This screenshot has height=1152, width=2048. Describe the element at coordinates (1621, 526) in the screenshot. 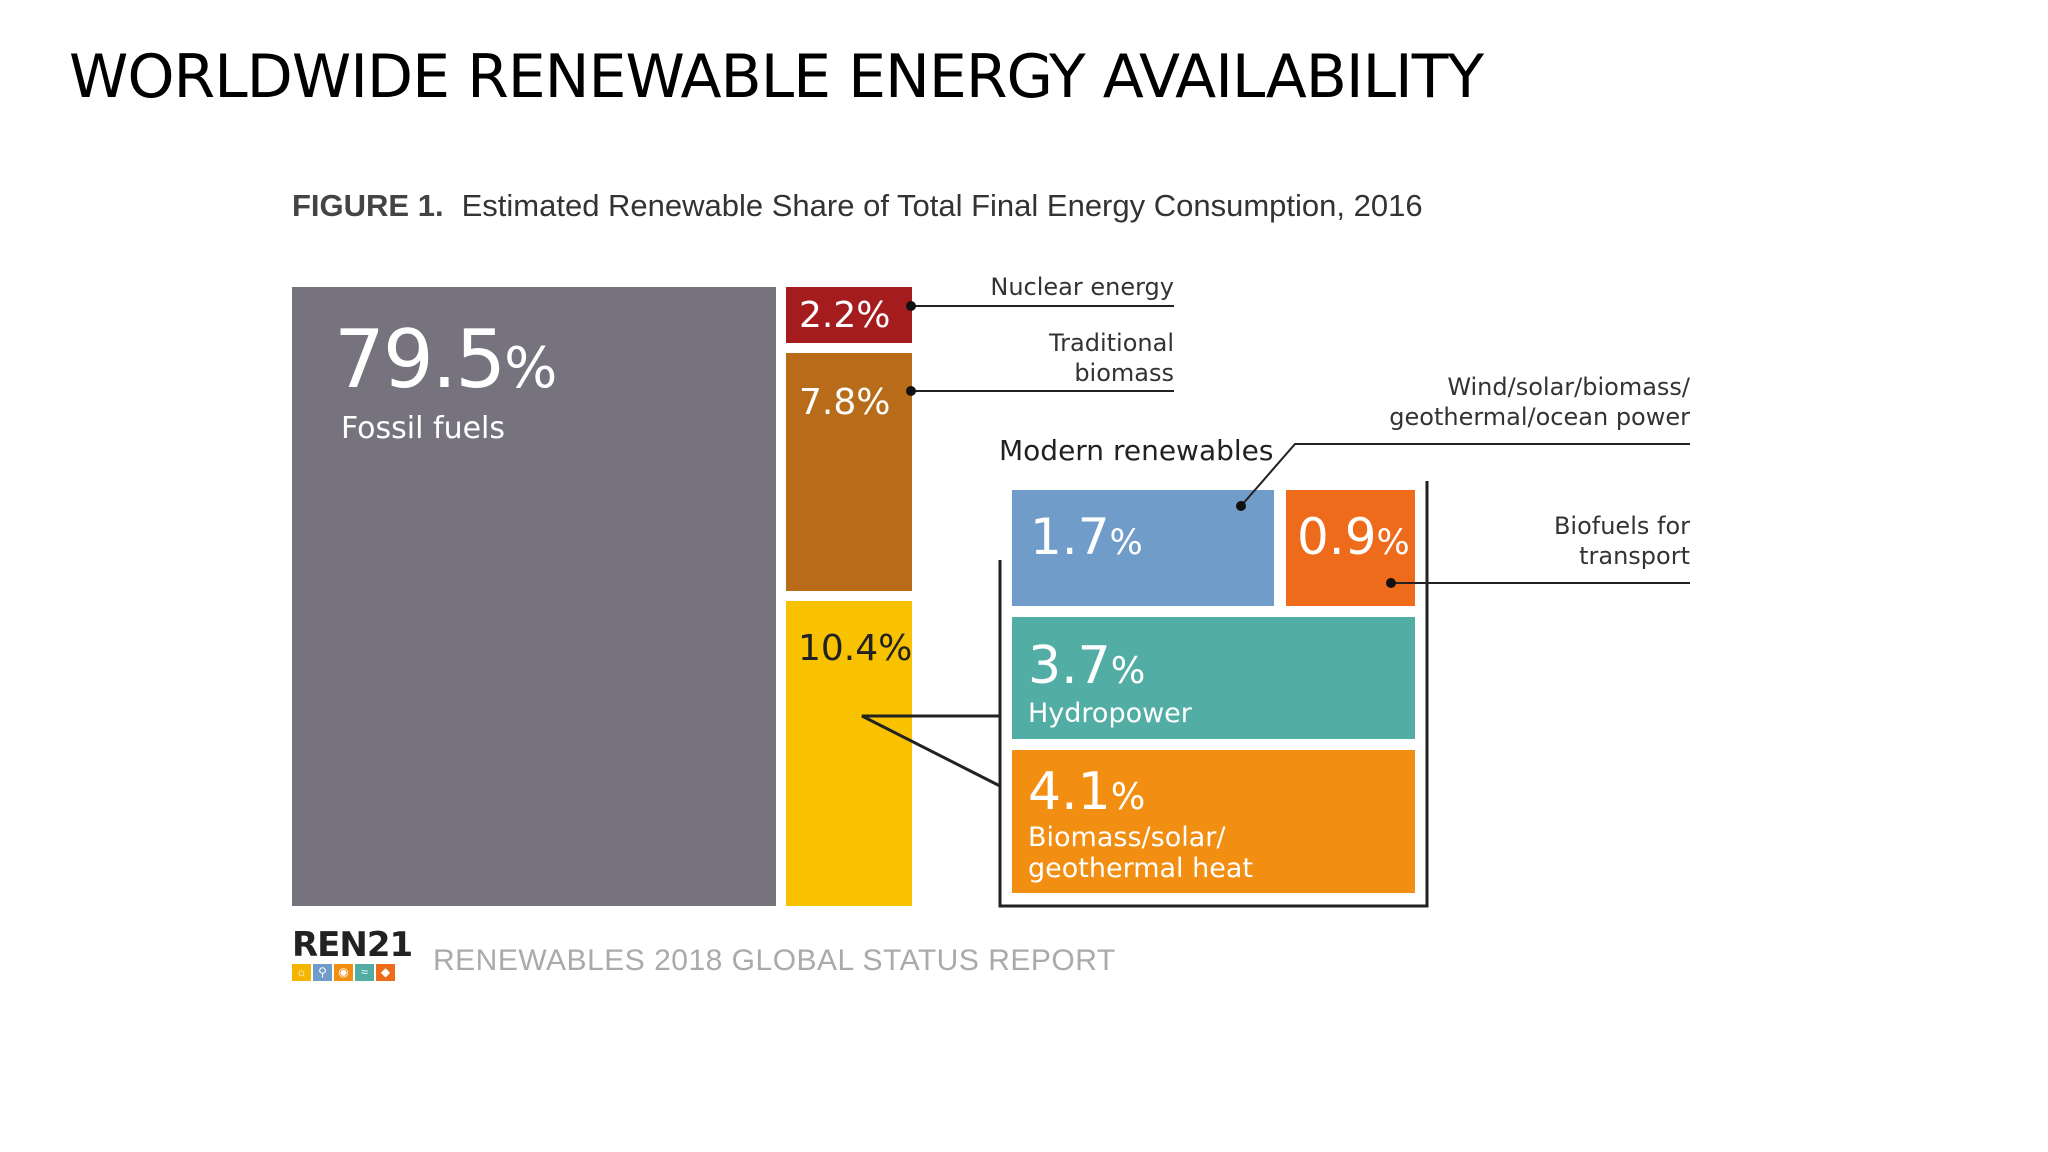

I see `biofuel-callout-line-1: Biofuels for` at that location.